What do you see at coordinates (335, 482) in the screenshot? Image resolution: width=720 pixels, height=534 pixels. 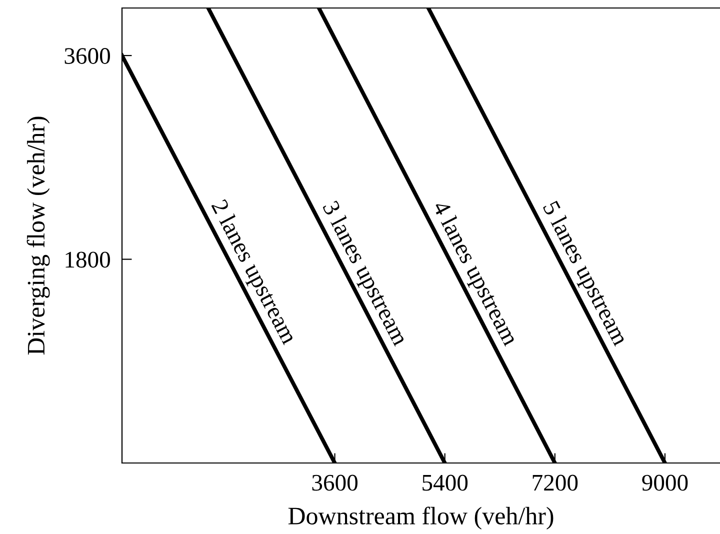 I see `x-tick-label: 3600` at bounding box center [335, 482].